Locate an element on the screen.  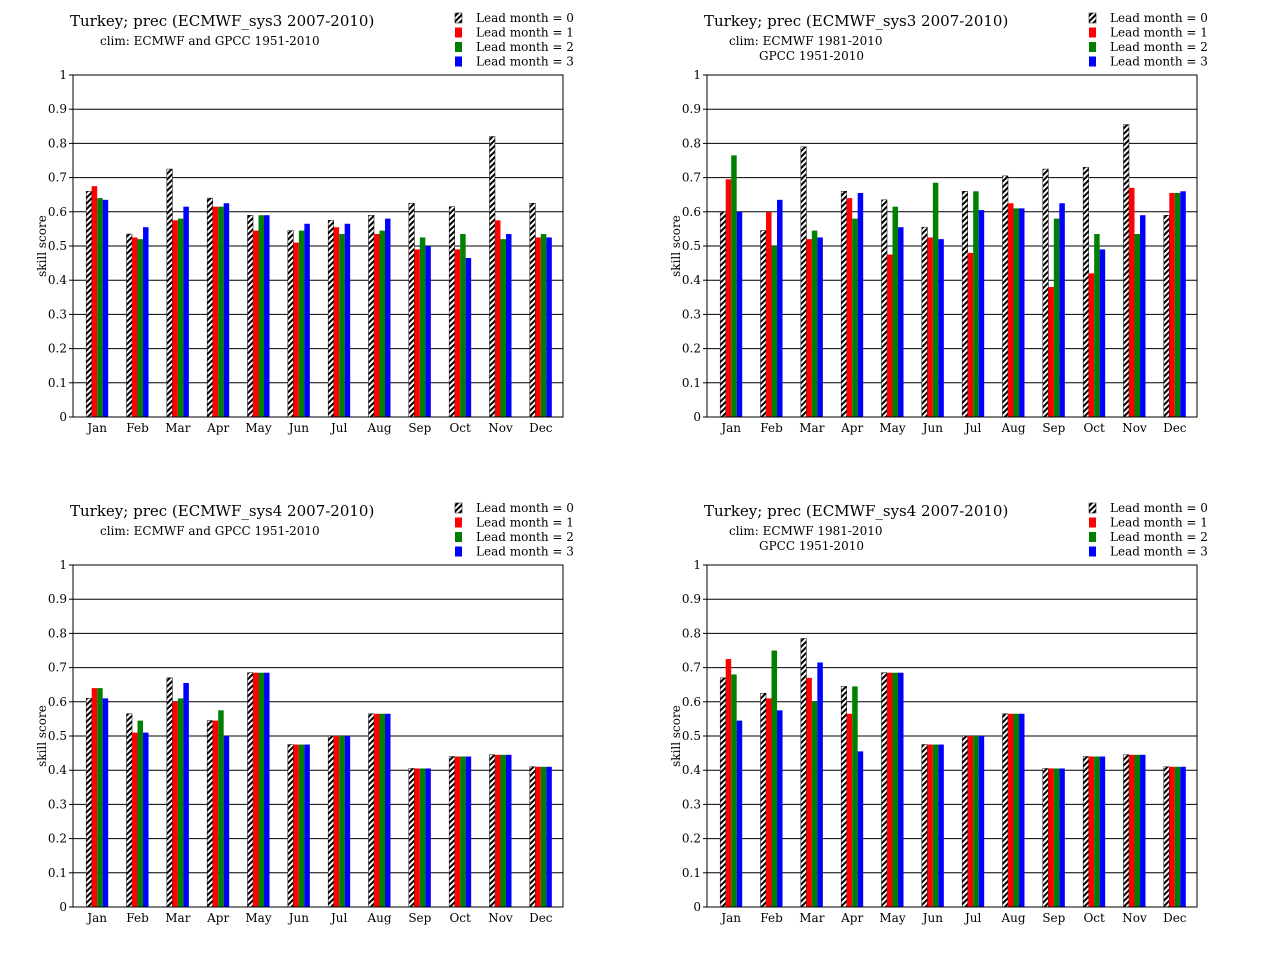
y-tick-label: 0.5 is located at coordinates (57, 246).